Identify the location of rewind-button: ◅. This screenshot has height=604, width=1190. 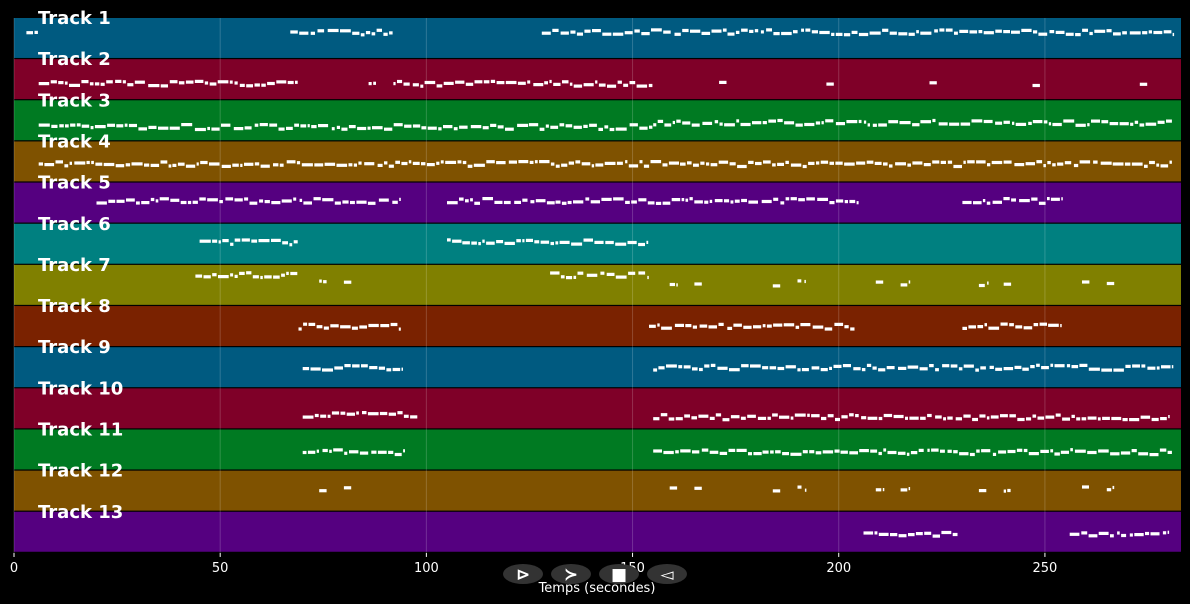
(667, 574).